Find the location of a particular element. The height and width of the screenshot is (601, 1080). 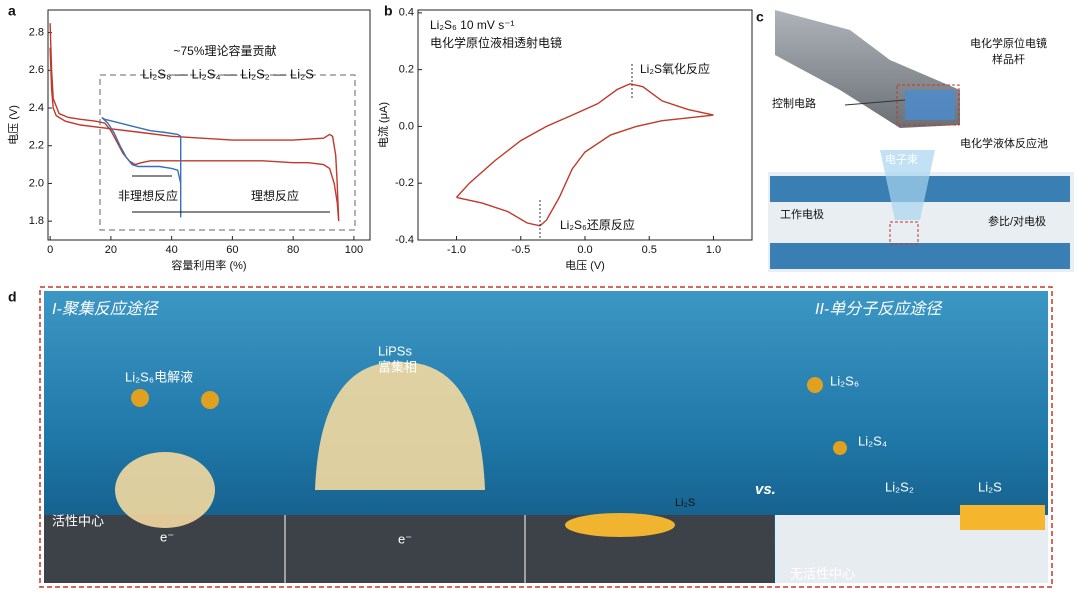

cell-bottom is located at coordinates (920, 256).